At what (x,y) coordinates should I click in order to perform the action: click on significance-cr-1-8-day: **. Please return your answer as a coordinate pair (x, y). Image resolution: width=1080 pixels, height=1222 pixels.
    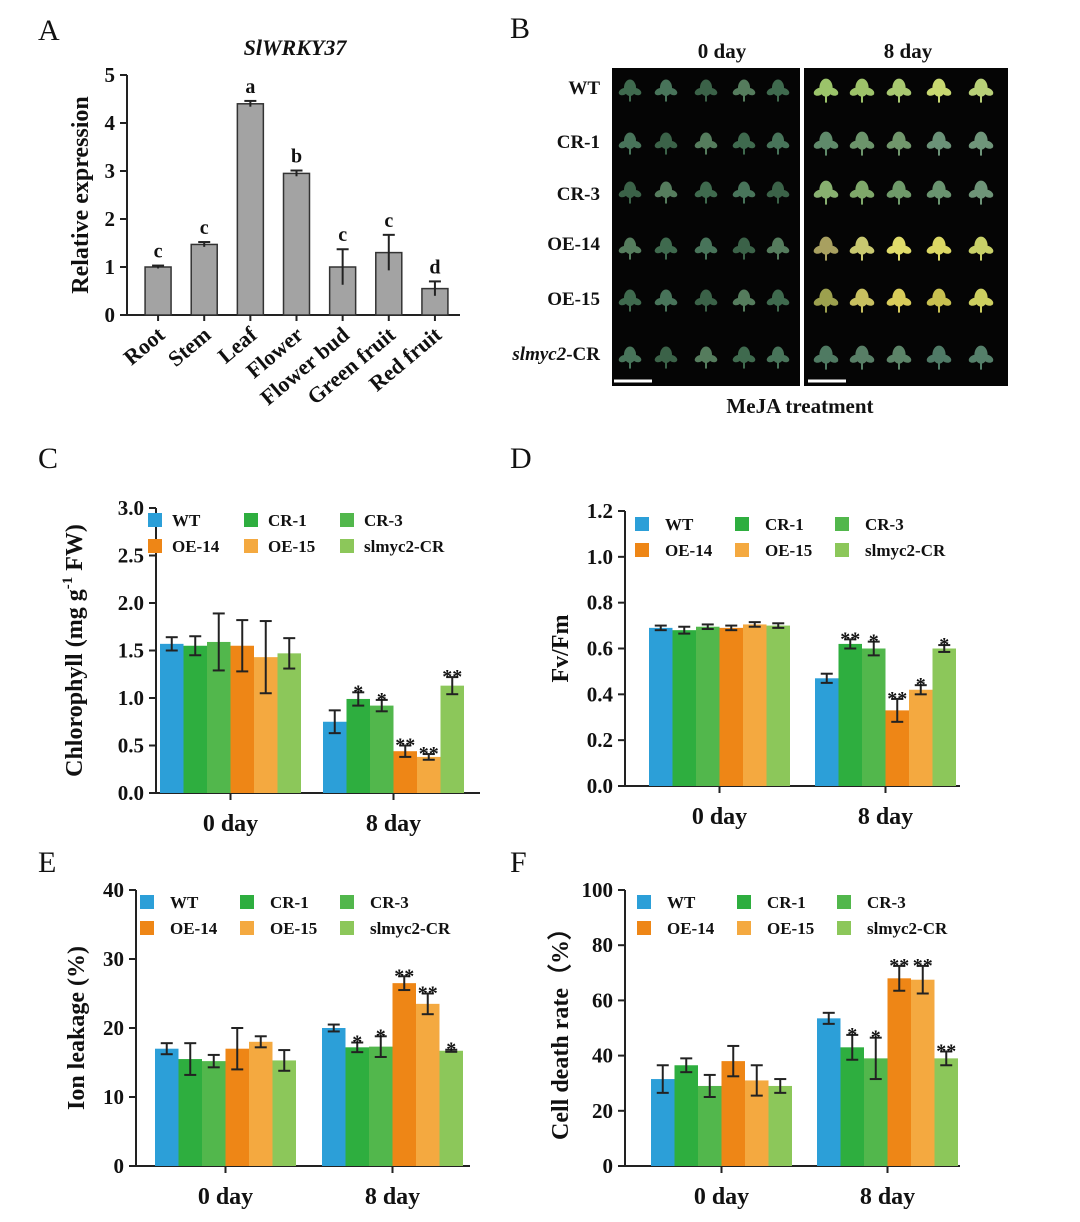
    Looking at the image, I should click on (850, 639).